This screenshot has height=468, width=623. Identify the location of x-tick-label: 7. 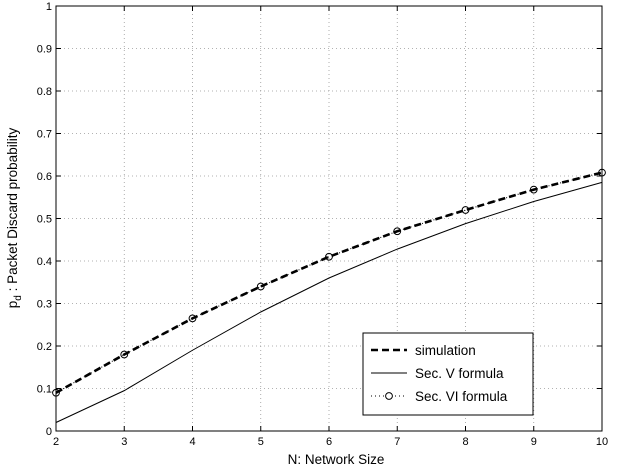
(397, 442).